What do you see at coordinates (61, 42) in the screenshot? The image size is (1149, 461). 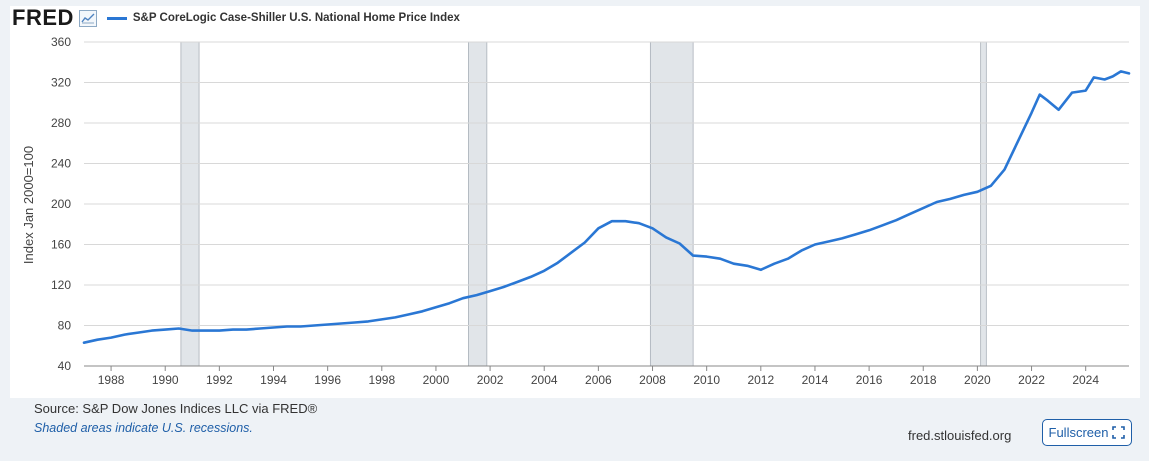 I see `y-tick-label: 360` at bounding box center [61, 42].